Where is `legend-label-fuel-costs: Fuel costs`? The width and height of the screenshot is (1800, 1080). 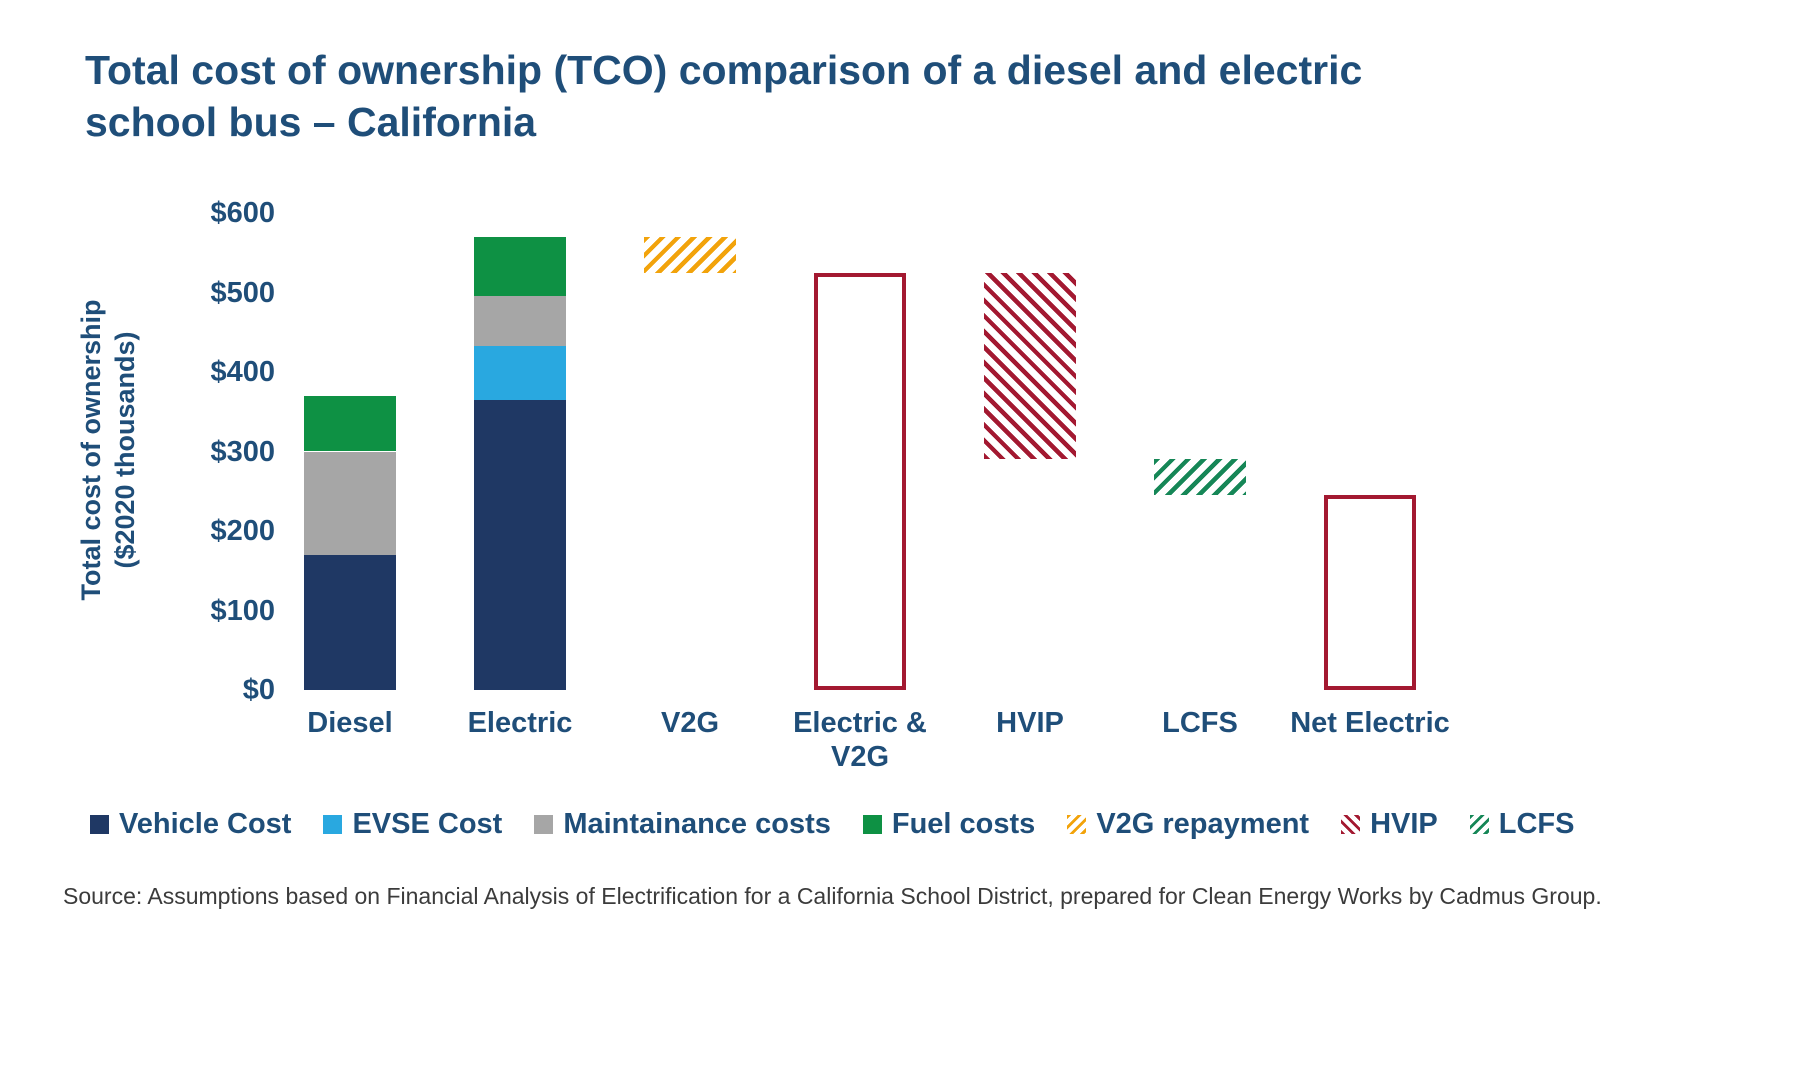 legend-label-fuel-costs: Fuel costs is located at coordinates (963, 824).